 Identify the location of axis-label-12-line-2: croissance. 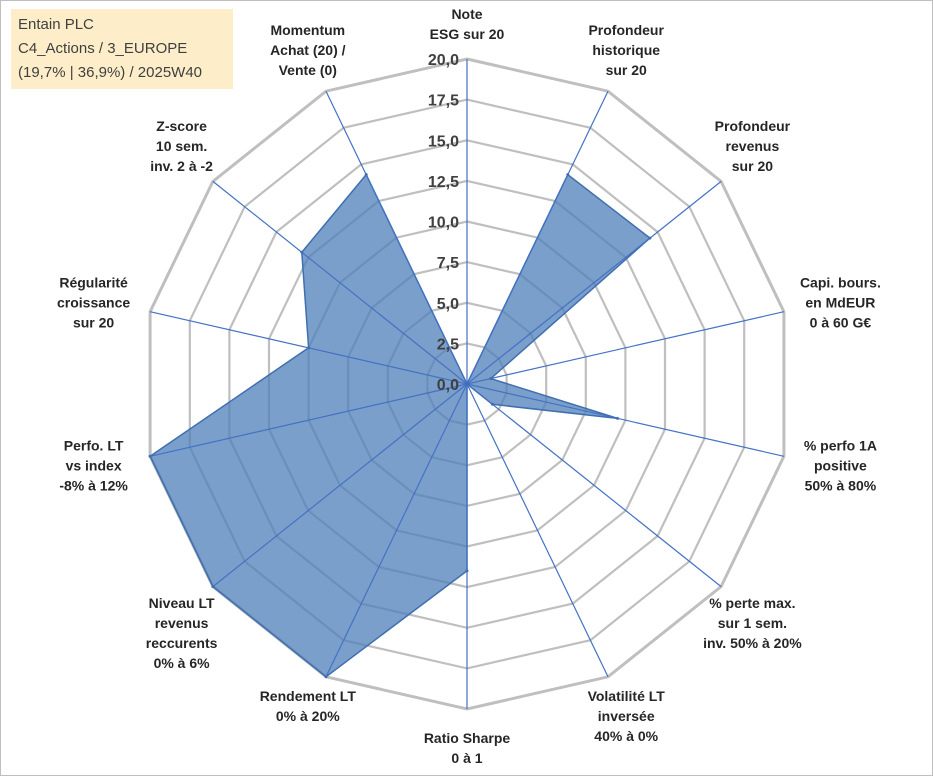
(93, 302).